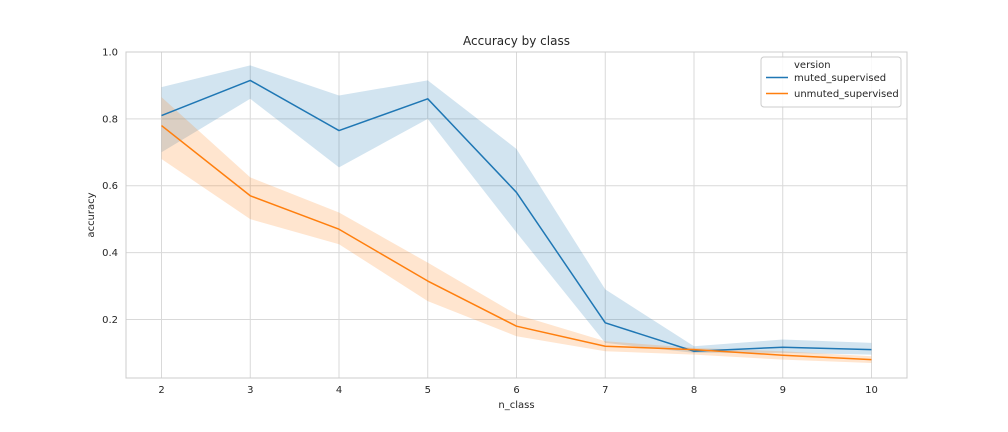 This screenshot has width=1008, height=432. I want to click on x-tick-label: 2, so click(161, 390).